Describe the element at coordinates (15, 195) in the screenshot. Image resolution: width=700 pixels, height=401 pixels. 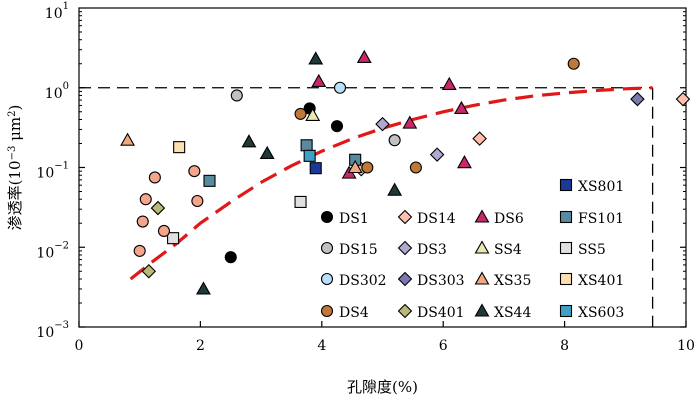
I see `y-axis-label-main: 渗透率(10` at that location.